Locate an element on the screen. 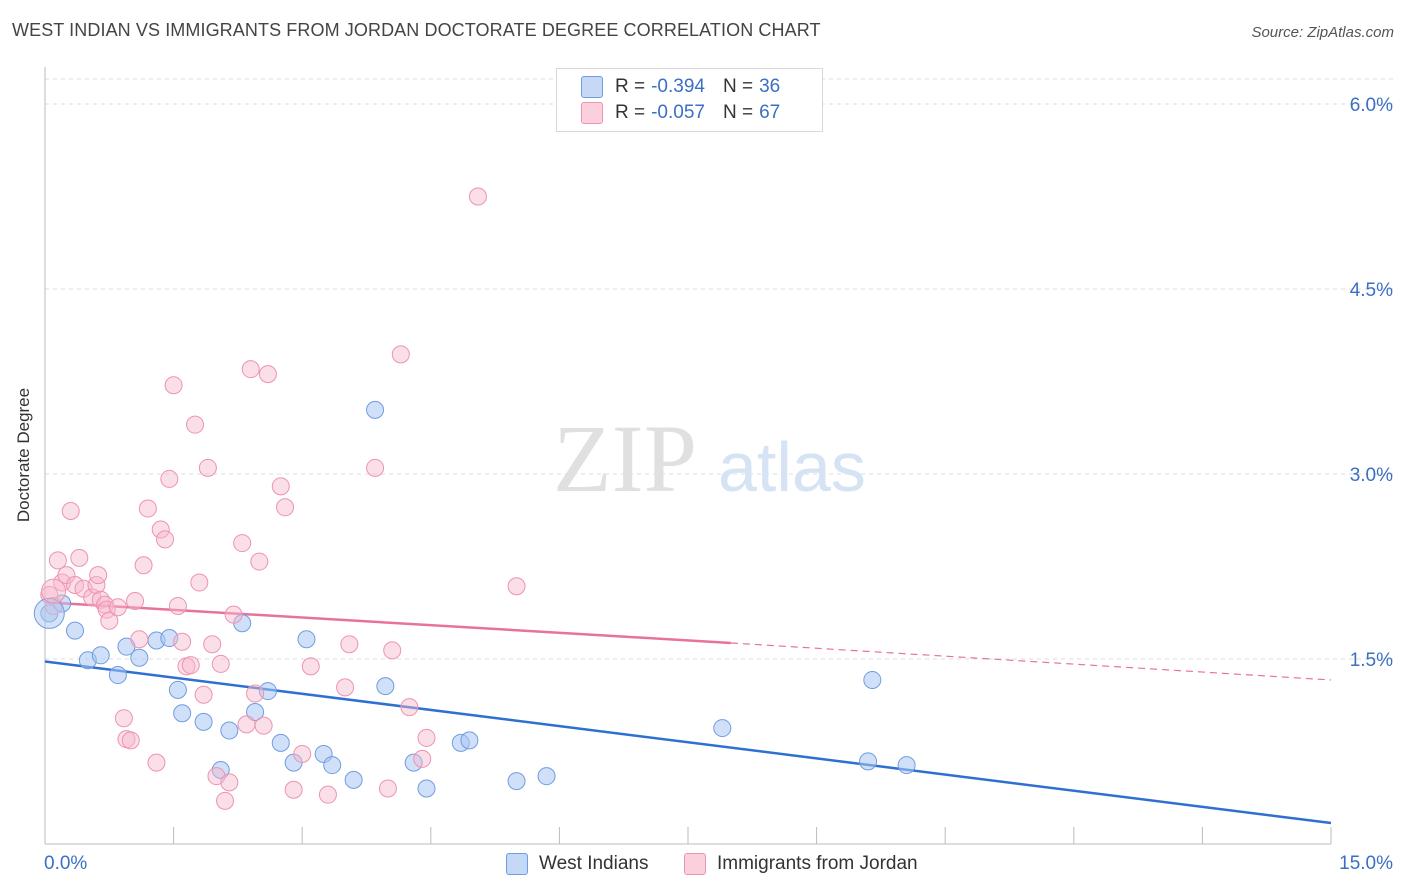  legend-r-value: -0.057 is located at coordinates (678, 112).